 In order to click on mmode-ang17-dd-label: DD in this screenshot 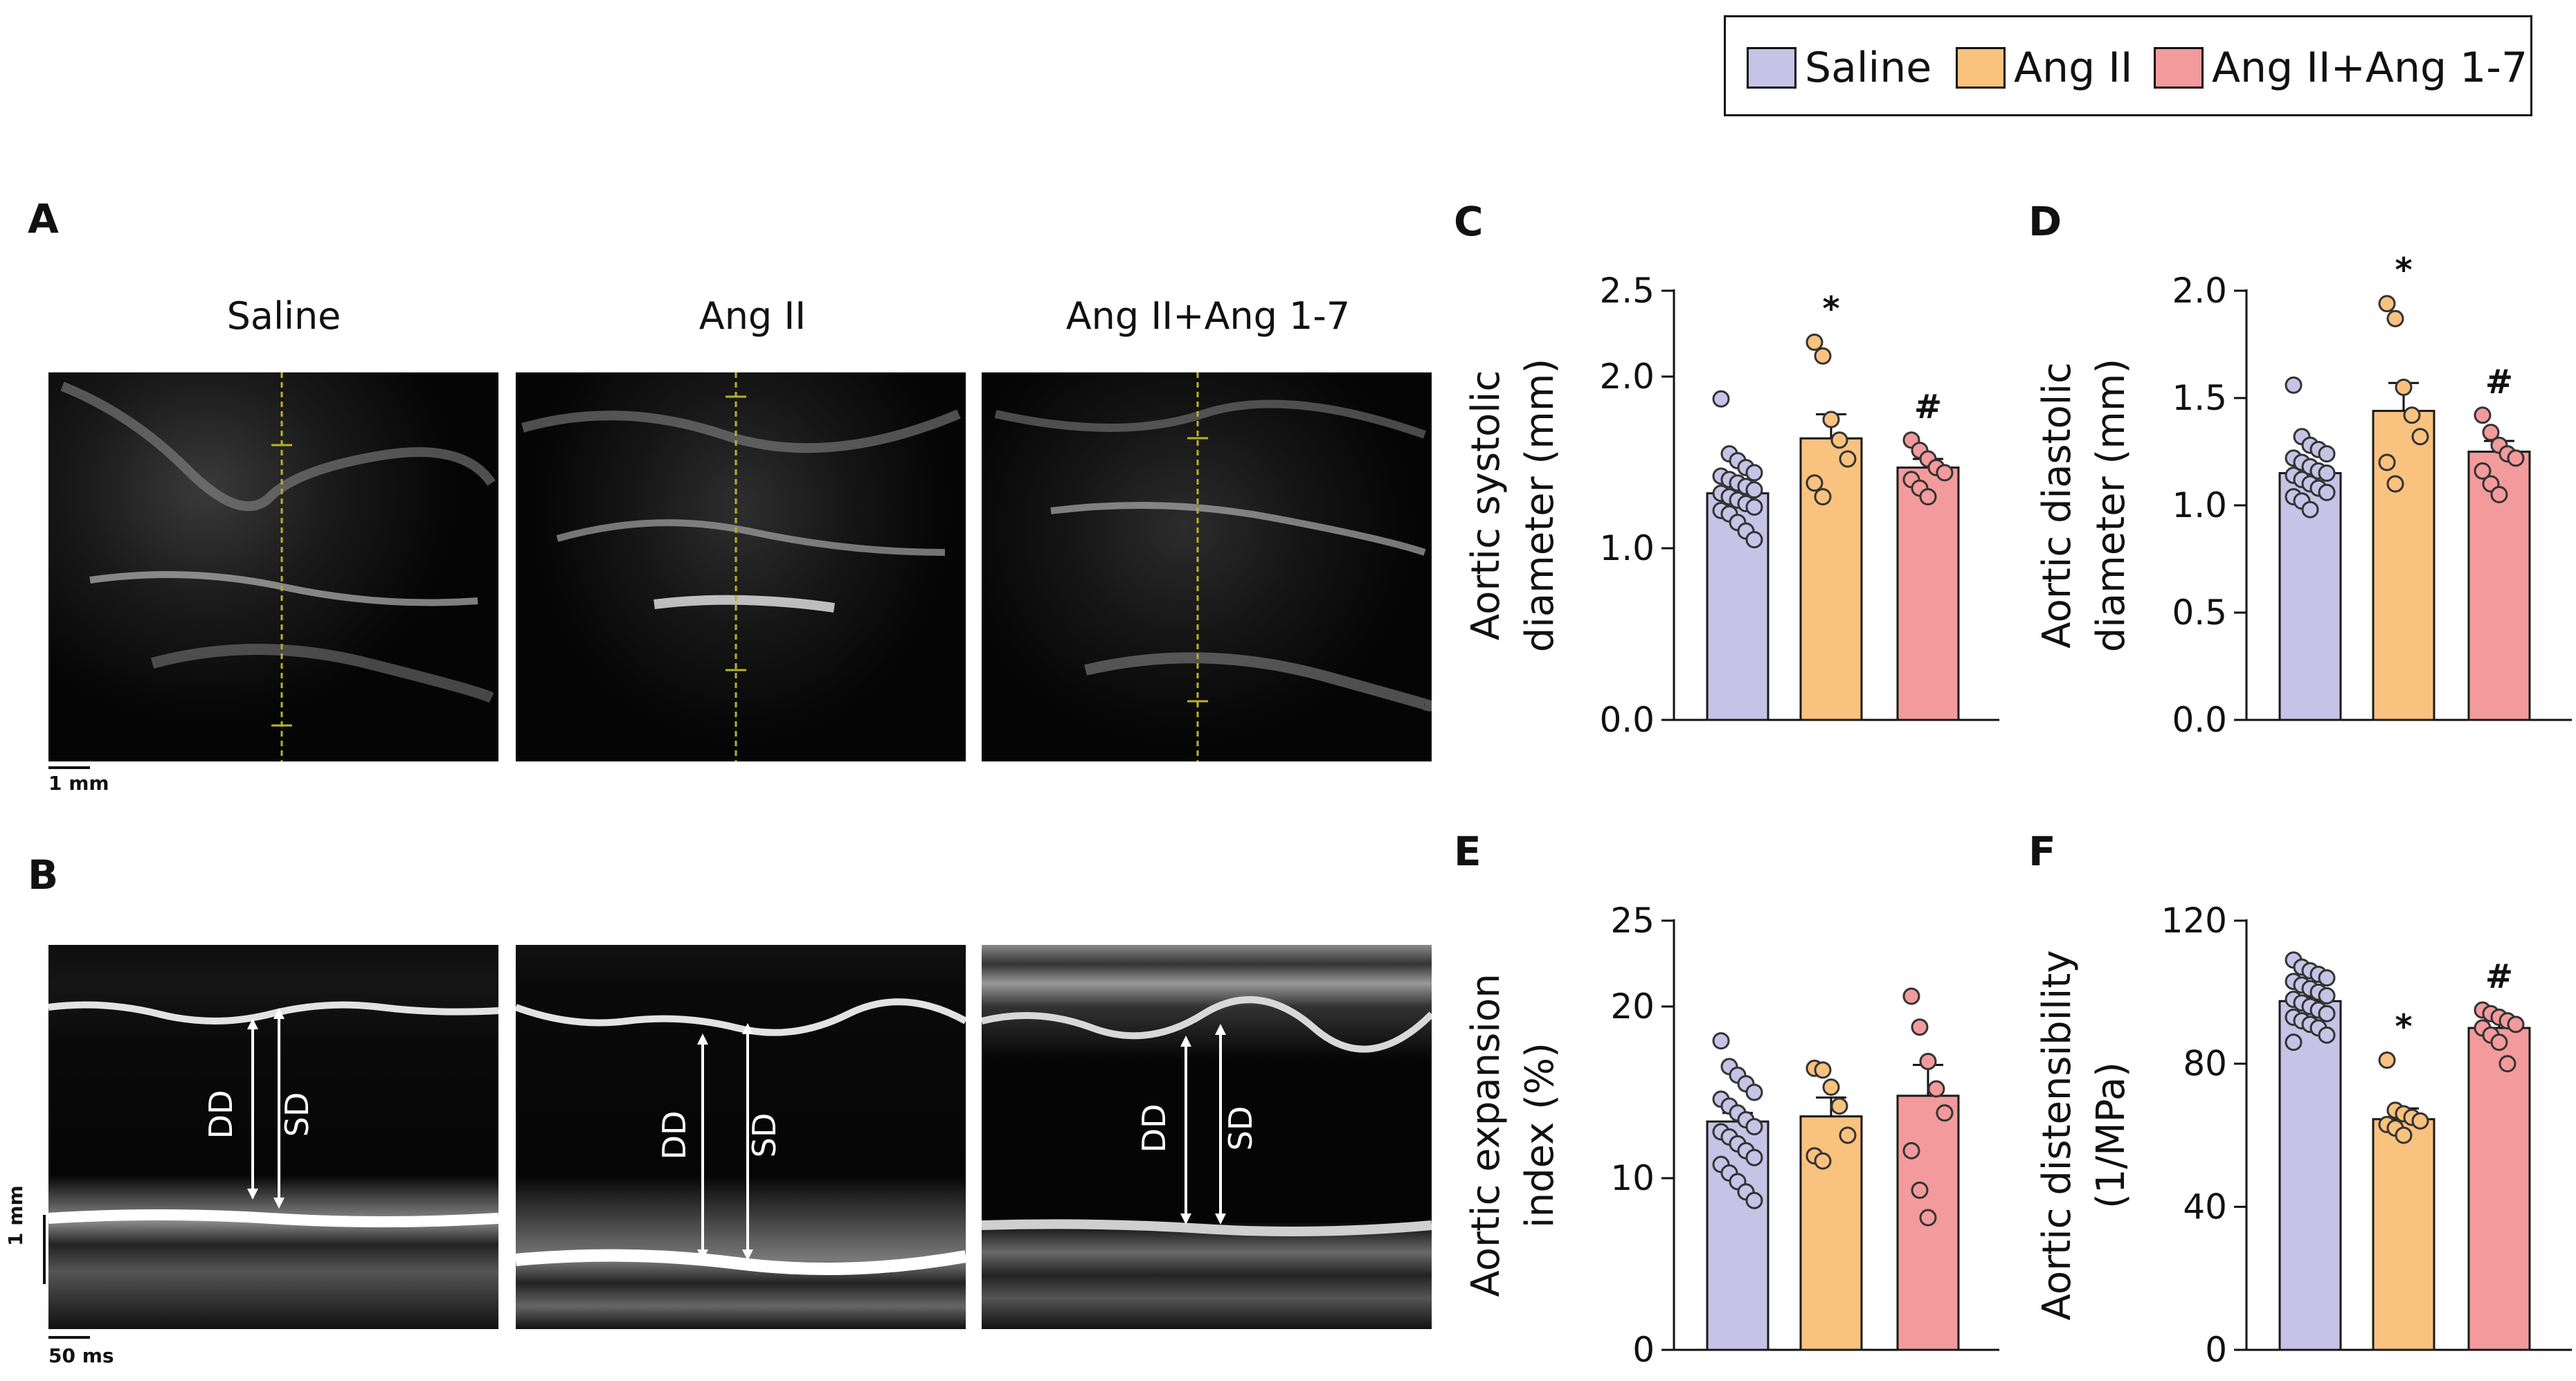, I will do `click(1154, 1128)`.